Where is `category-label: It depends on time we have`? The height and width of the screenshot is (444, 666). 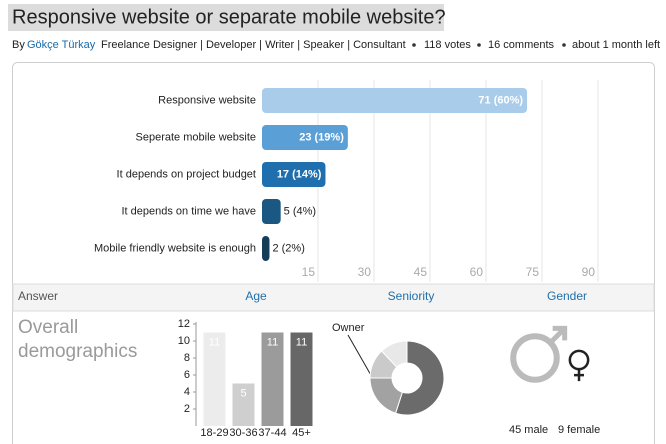 category-label: It depends on time we have is located at coordinates (188, 211).